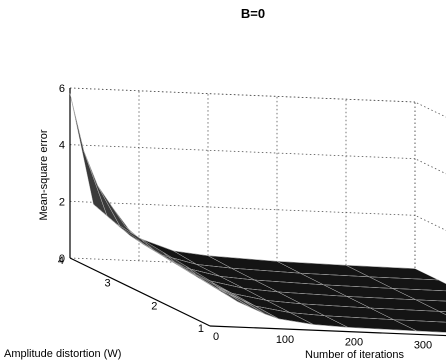 The width and height of the screenshot is (446, 364). What do you see at coordinates (355, 355) in the screenshot?
I see `x-axis-label: Number of iterations` at bounding box center [355, 355].